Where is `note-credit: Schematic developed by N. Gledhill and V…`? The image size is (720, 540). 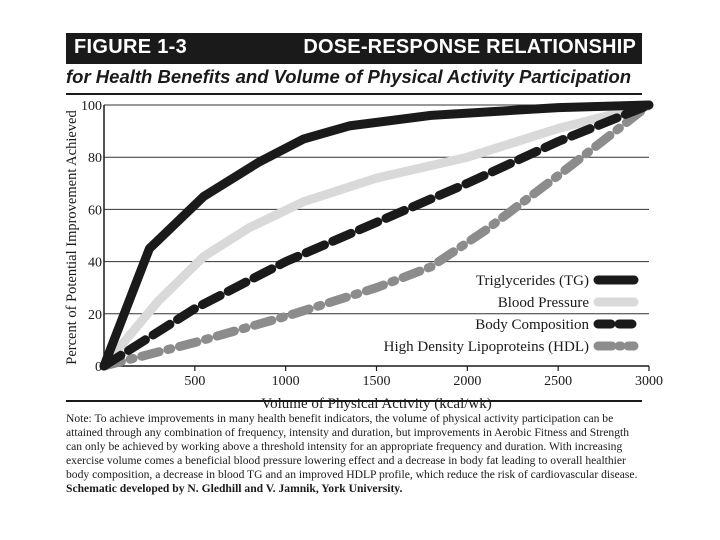
note-credit: Schematic developed by N. Gledhill and V… is located at coordinates (234, 488).